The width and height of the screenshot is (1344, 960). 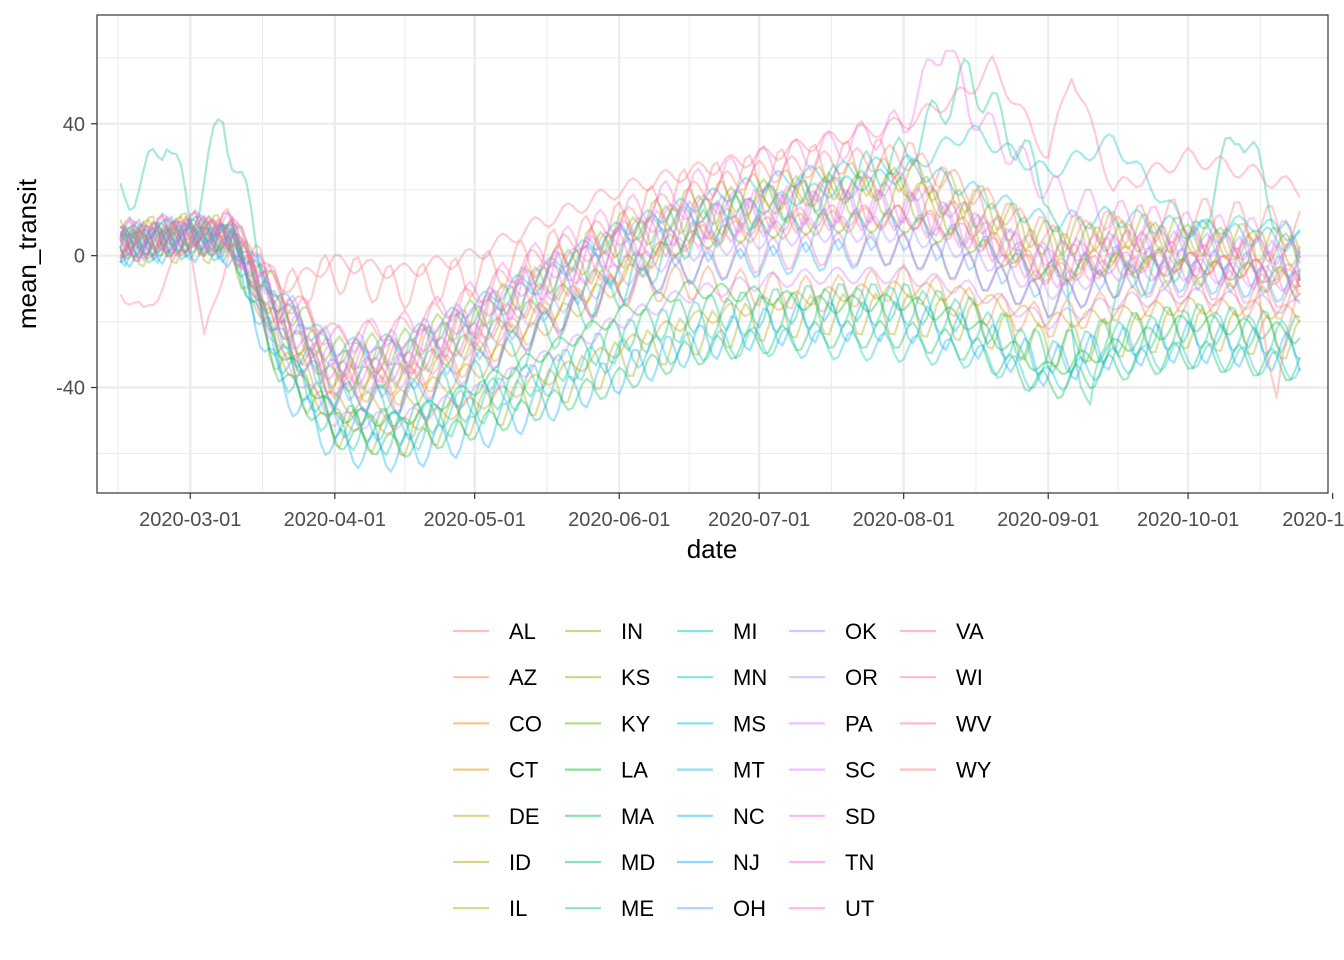 What do you see at coordinates (722, 677) in the screenshot?
I see `legend-item-mn: MN` at bounding box center [722, 677].